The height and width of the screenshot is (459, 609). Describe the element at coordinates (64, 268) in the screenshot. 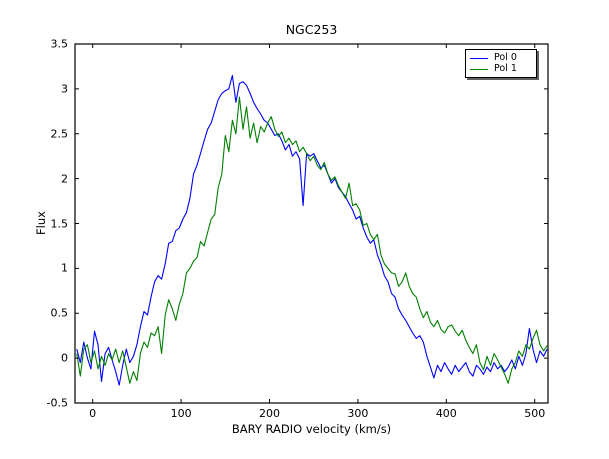

I see `y-tick-label: 1` at that location.